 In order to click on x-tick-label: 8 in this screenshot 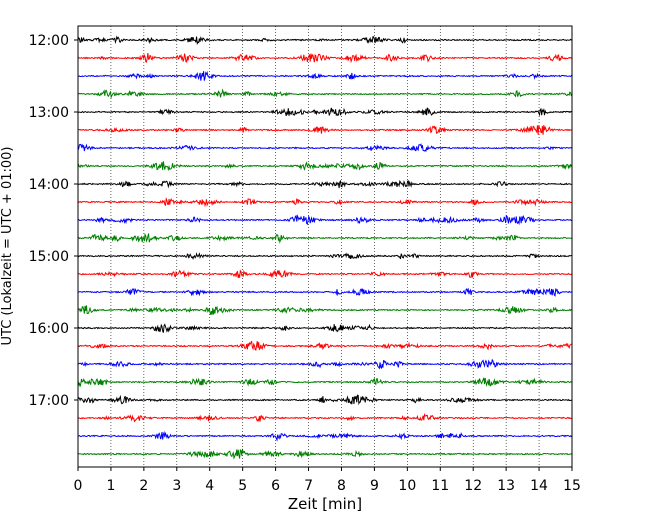, I will do `click(341, 486)`.